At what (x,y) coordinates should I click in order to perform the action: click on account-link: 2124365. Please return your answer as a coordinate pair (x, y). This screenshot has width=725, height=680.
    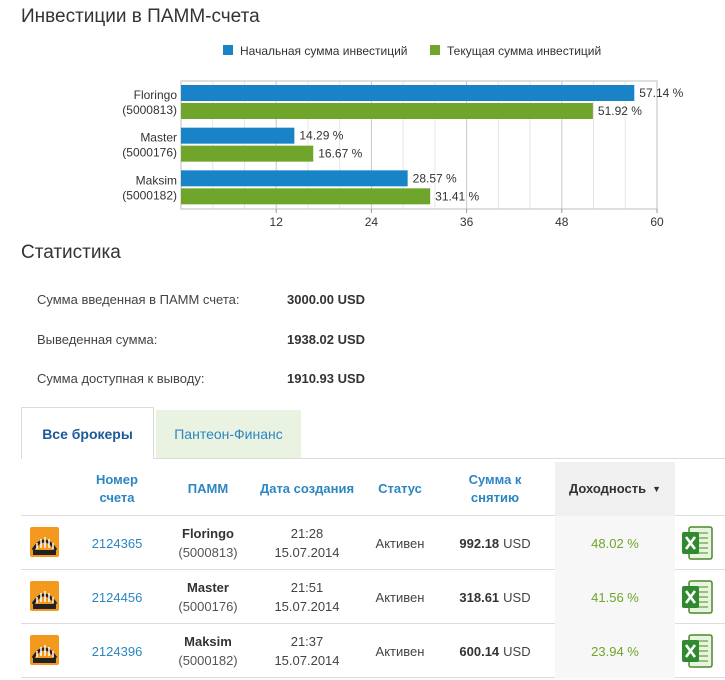
    Looking at the image, I should click on (117, 543).